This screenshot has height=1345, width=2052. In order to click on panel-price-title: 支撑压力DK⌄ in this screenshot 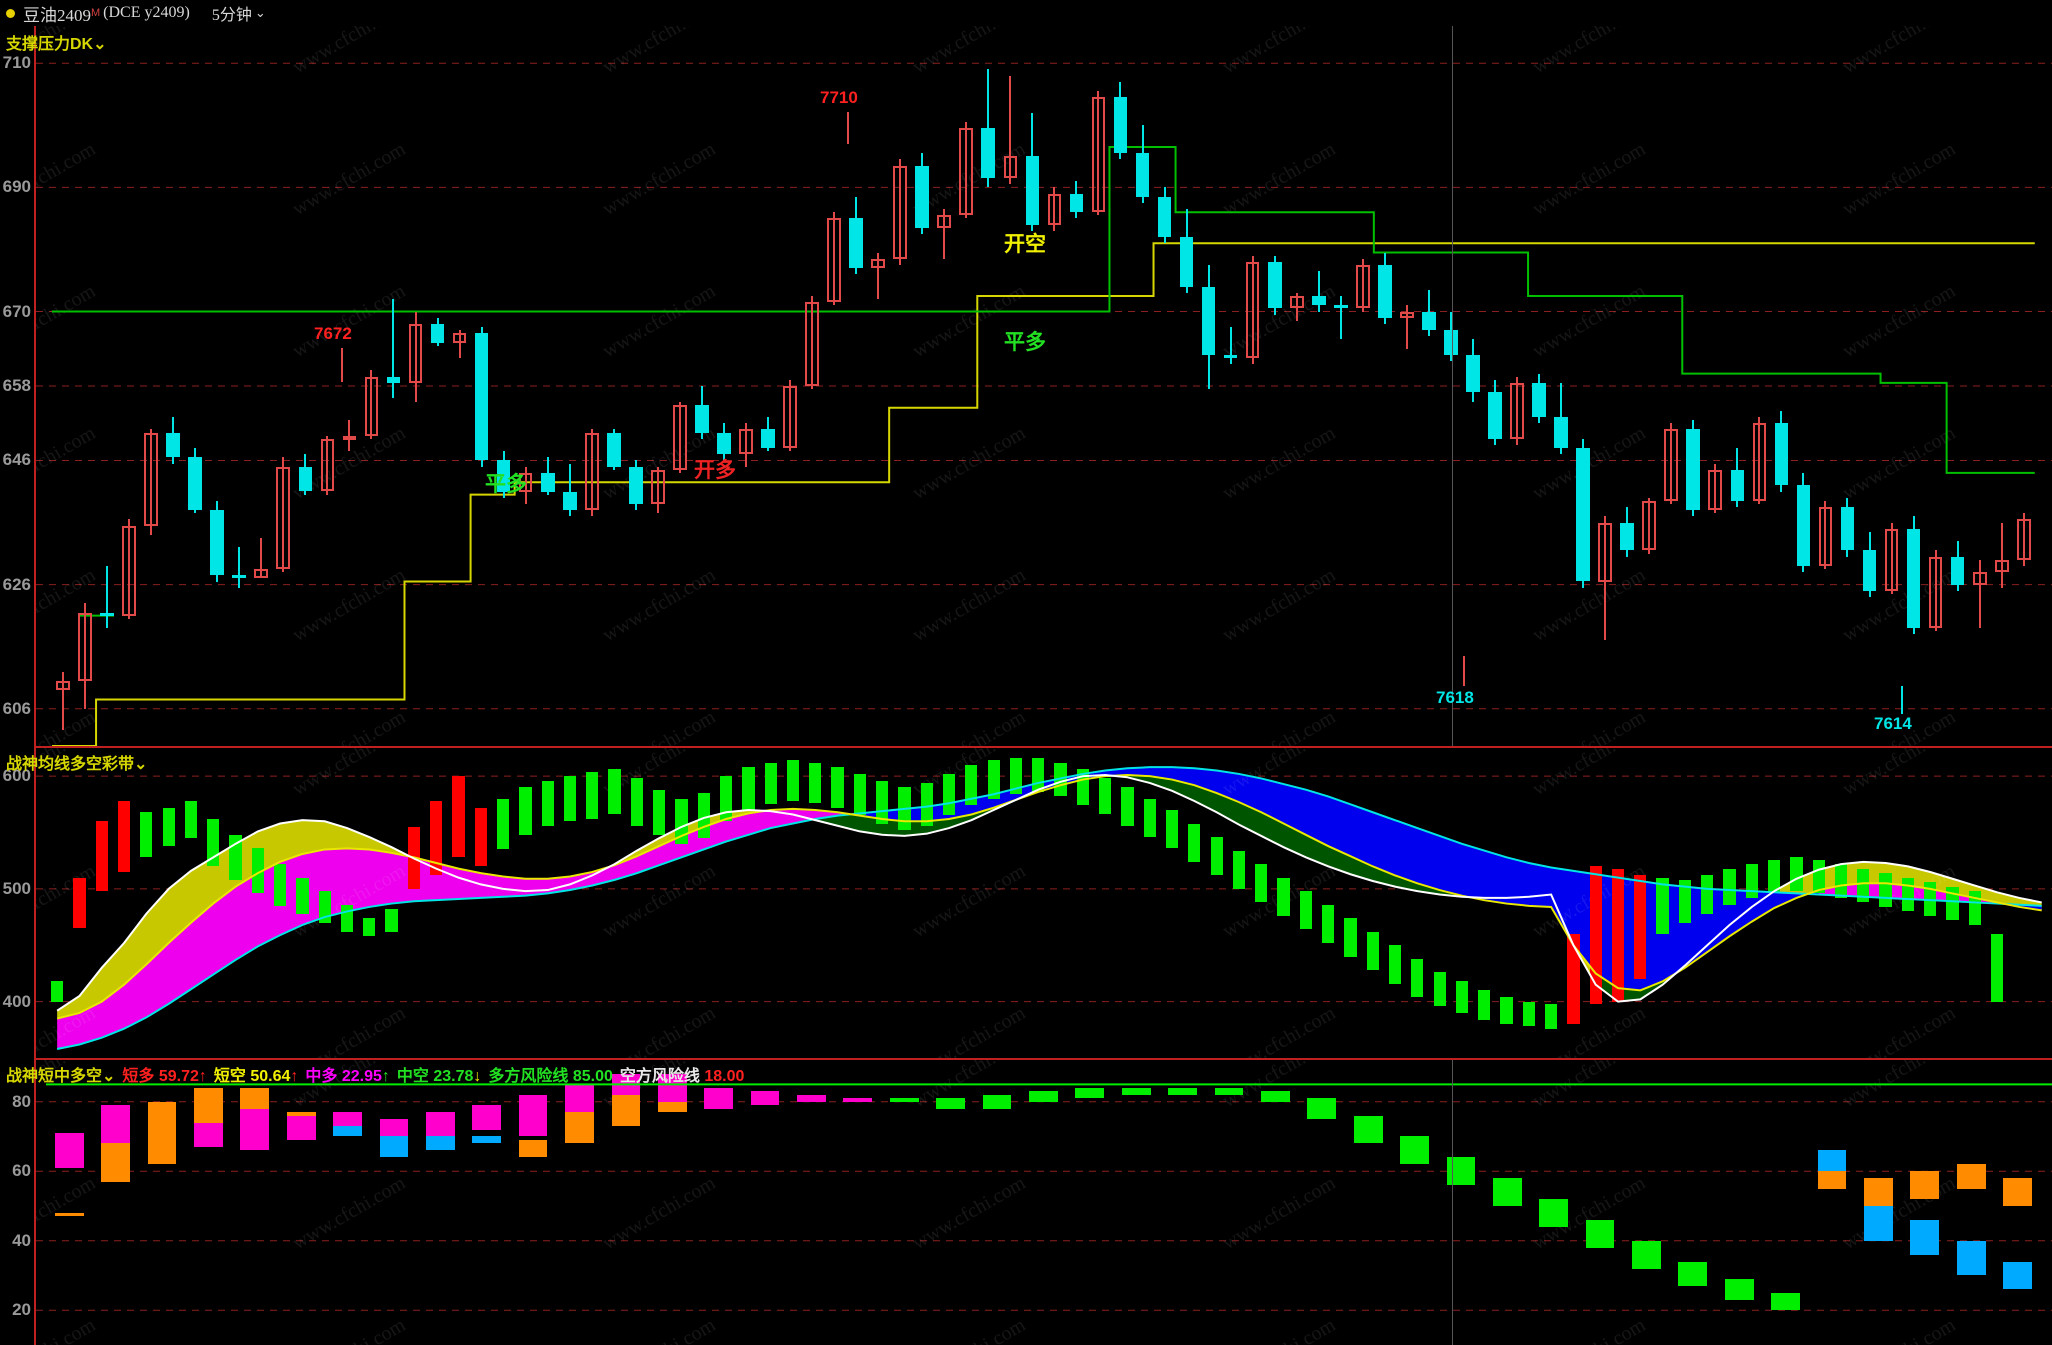, I will do `click(56, 42)`.